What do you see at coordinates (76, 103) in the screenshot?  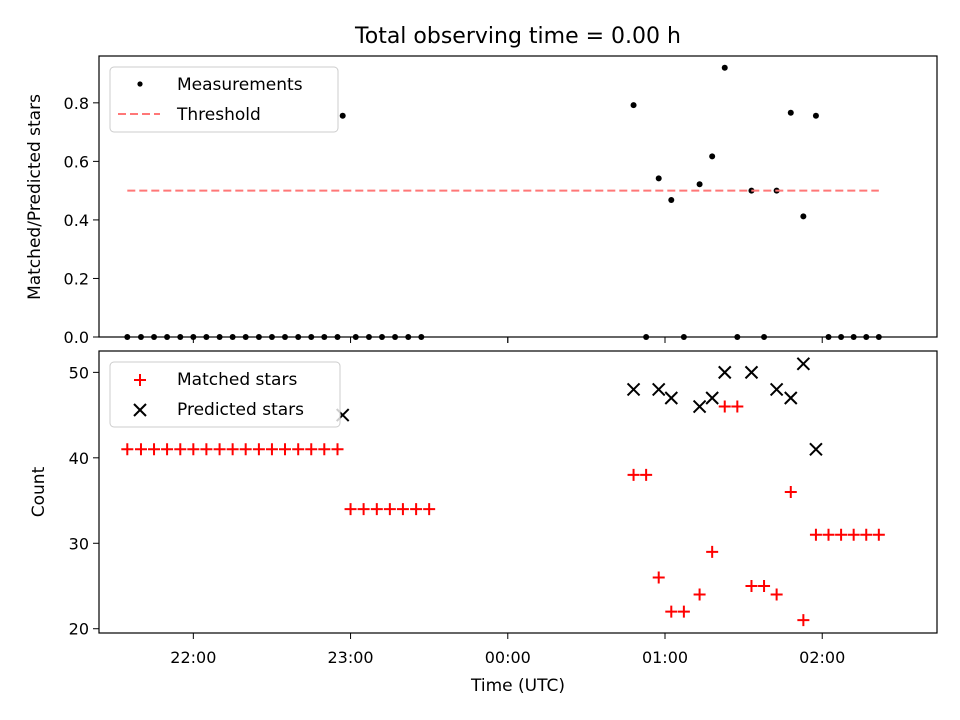 I see `ratio-y-tick-label: 0.8` at bounding box center [76, 103].